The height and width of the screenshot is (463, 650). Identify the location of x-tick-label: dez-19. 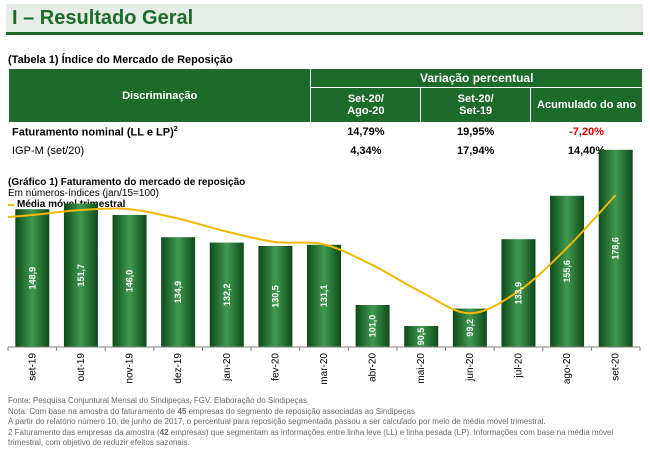
(178, 368).